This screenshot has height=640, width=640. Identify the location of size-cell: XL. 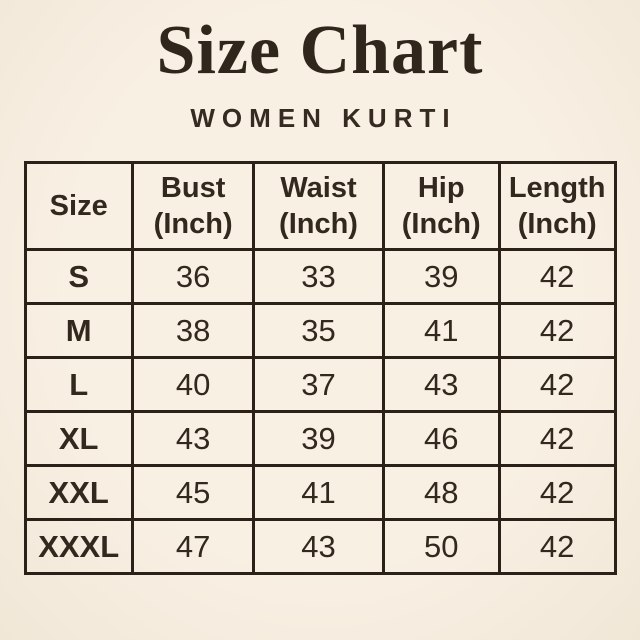
(78, 439).